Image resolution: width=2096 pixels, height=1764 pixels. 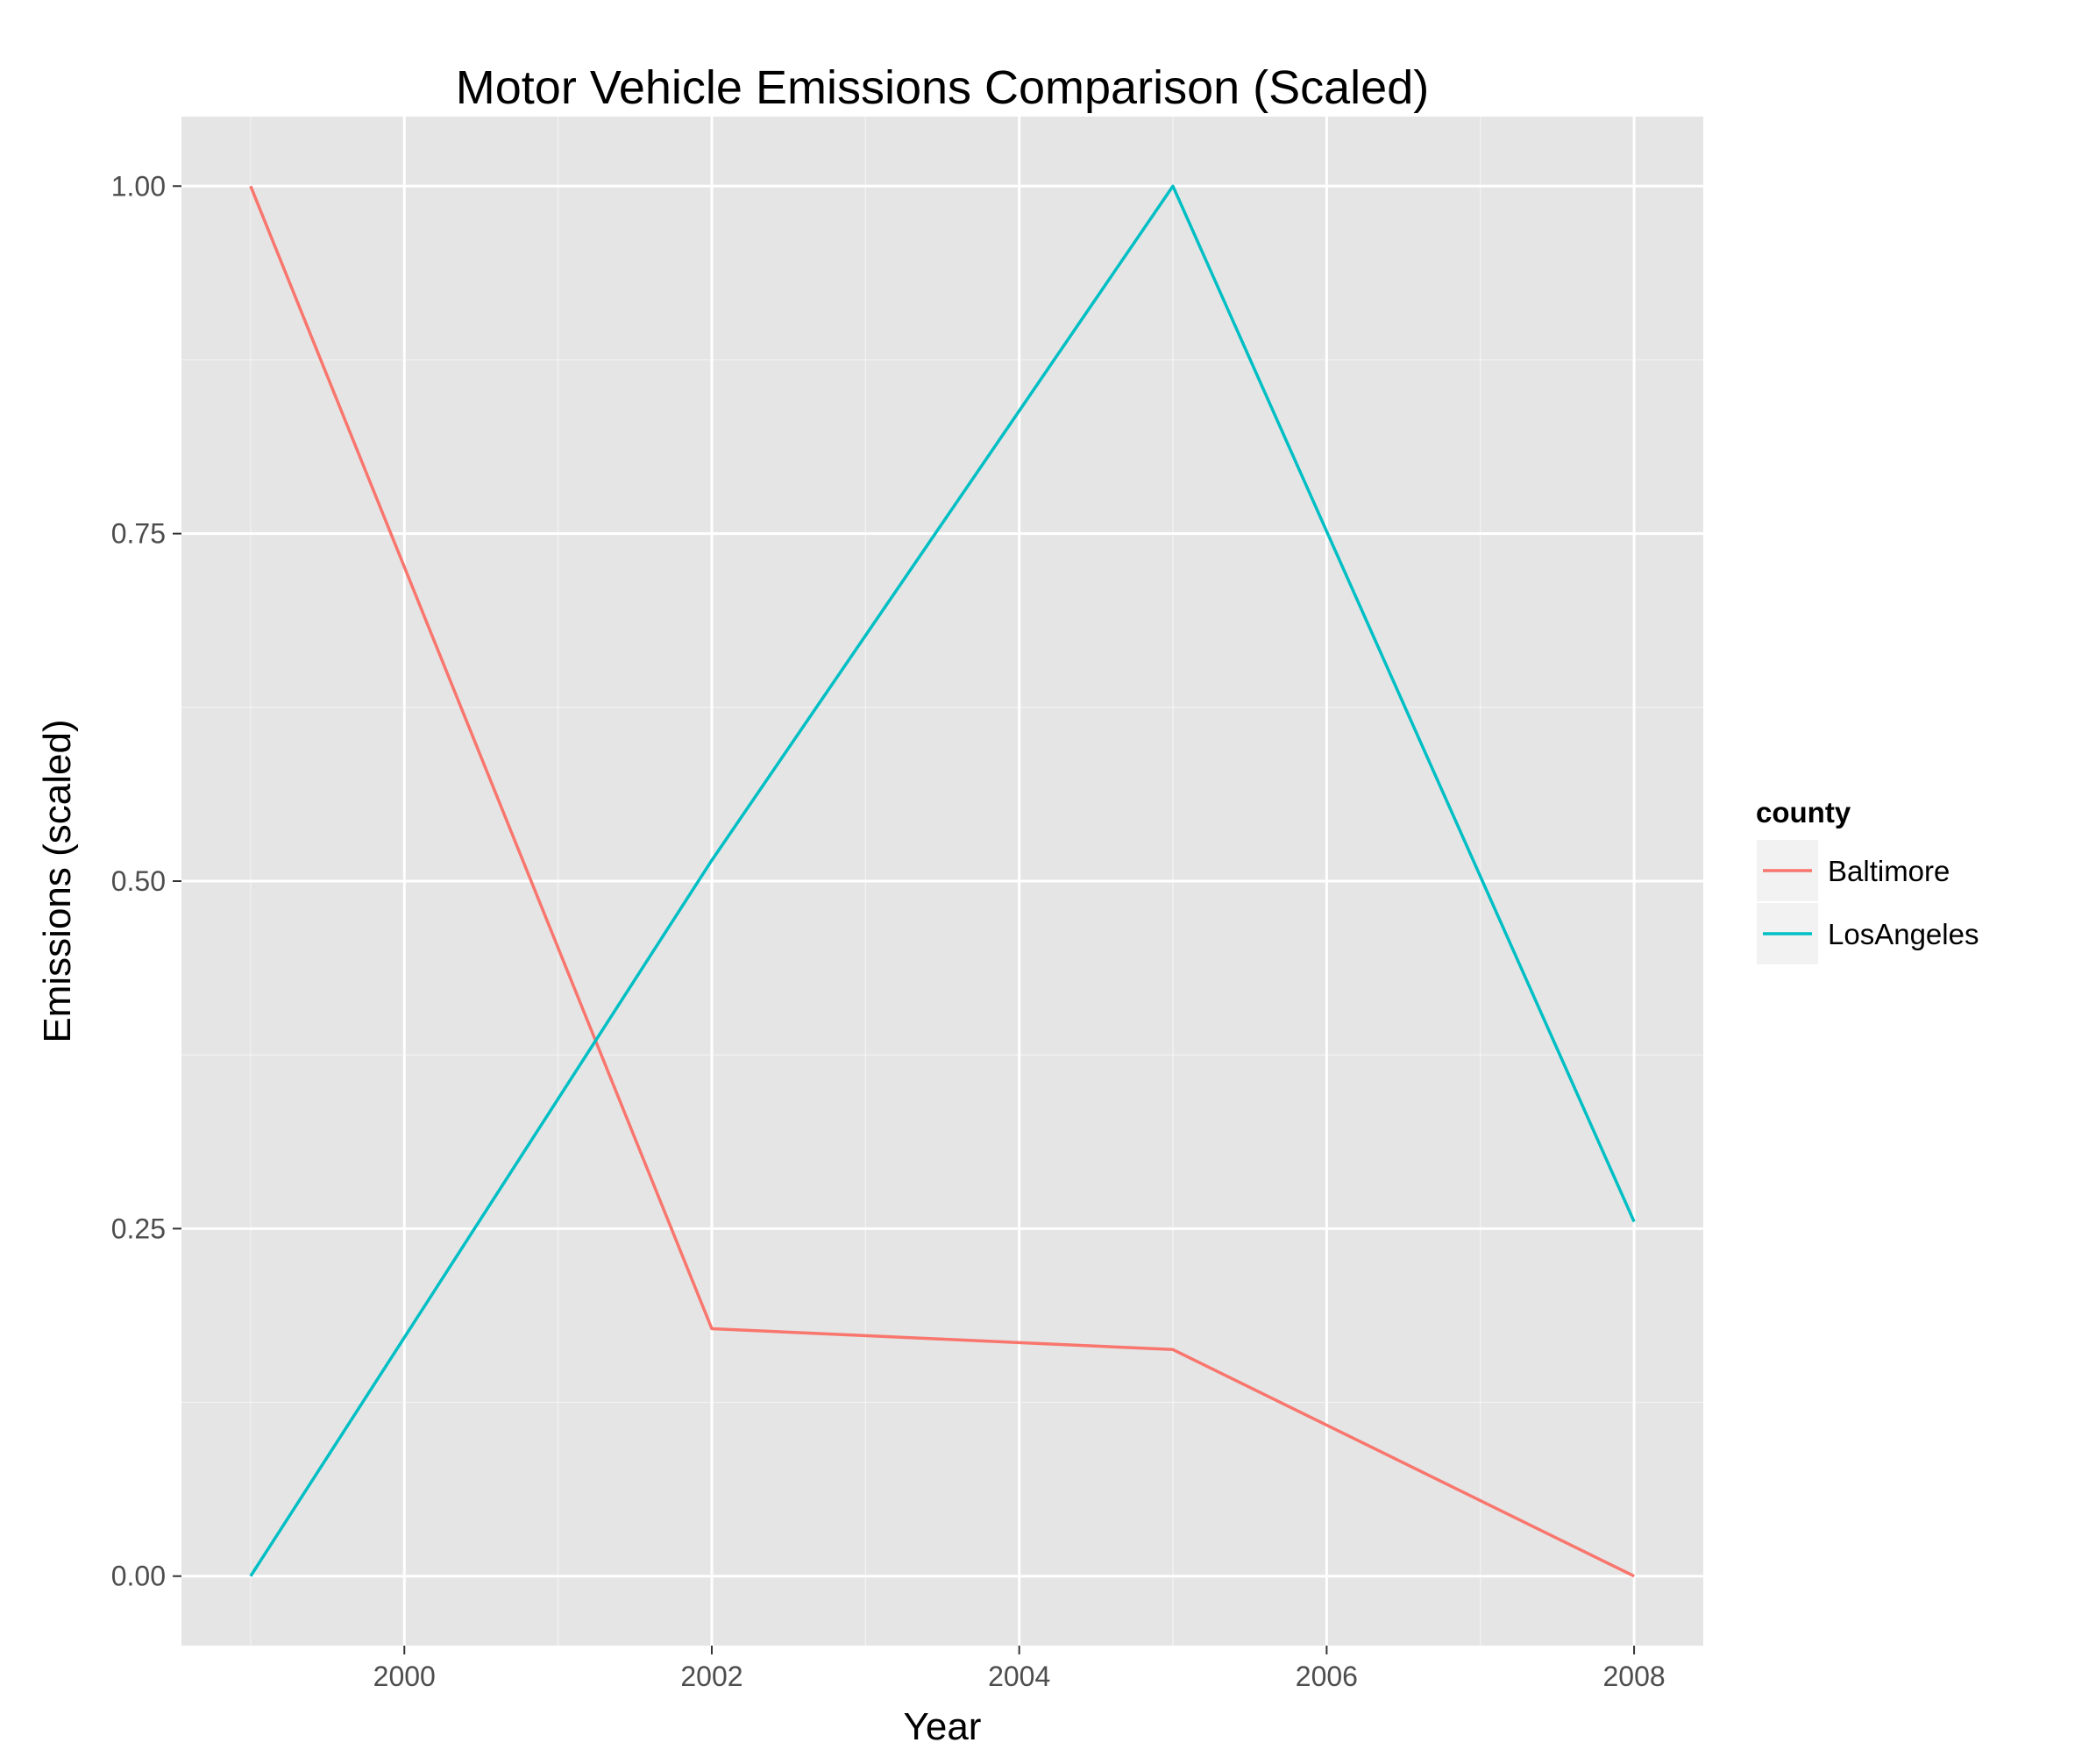 I want to click on x-tick-label: 2006, so click(x=1327, y=1676).